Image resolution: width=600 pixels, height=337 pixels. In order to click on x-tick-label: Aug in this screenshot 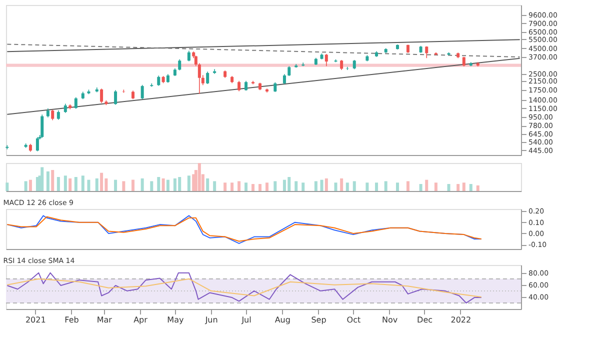, I will do `click(282, 320)`.